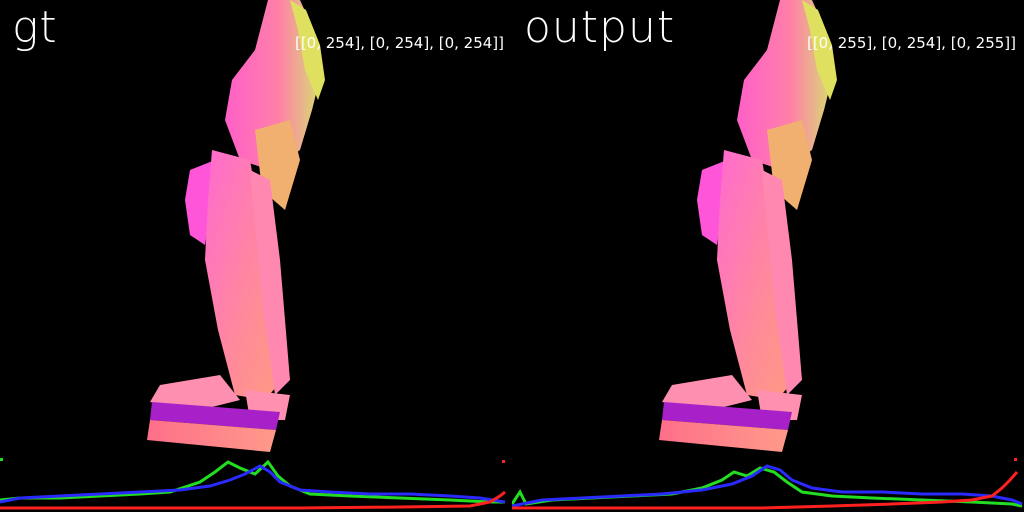 The image size is (1024, 512). I want to click on green-spike-mark, so click(1, 459).